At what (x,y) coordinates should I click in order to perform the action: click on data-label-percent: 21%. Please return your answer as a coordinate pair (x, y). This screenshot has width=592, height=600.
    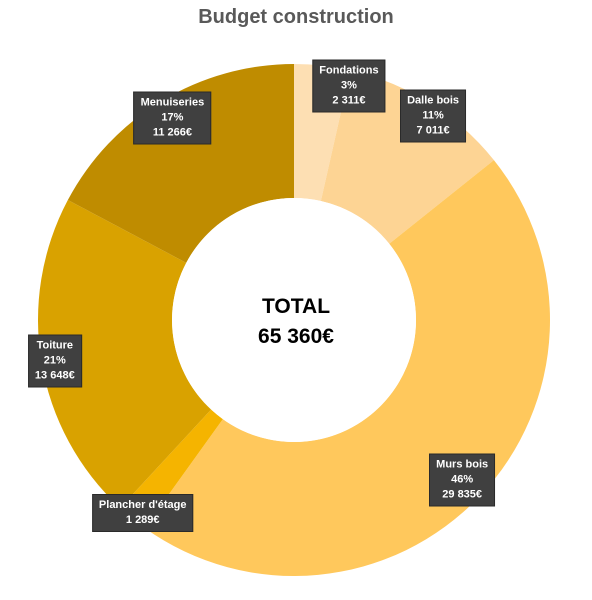
    Looking at the image, I should click on (54, 360).